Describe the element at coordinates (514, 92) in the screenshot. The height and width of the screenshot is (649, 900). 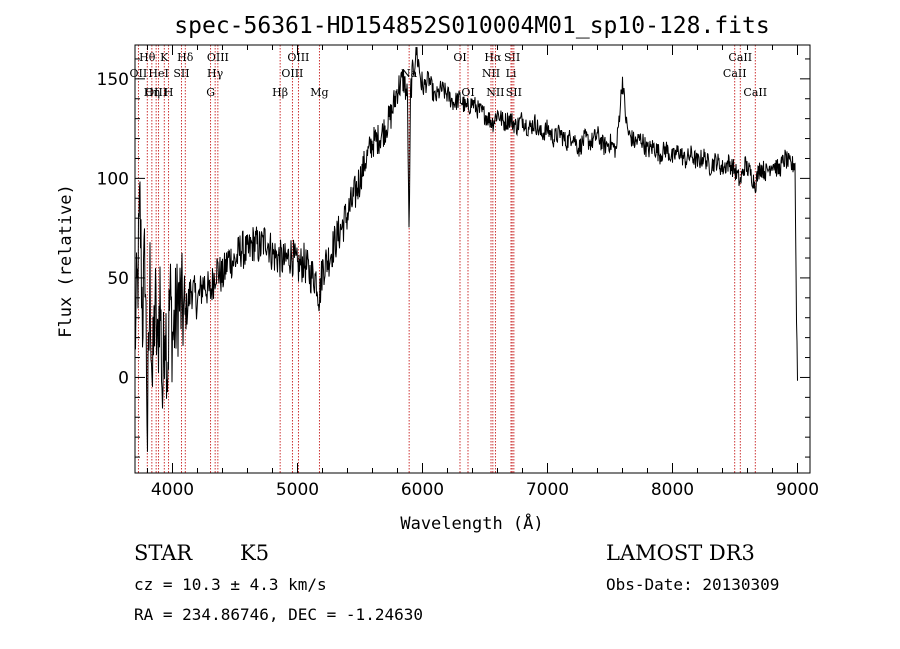
I see `line-marker-label-24: SII` at that location.